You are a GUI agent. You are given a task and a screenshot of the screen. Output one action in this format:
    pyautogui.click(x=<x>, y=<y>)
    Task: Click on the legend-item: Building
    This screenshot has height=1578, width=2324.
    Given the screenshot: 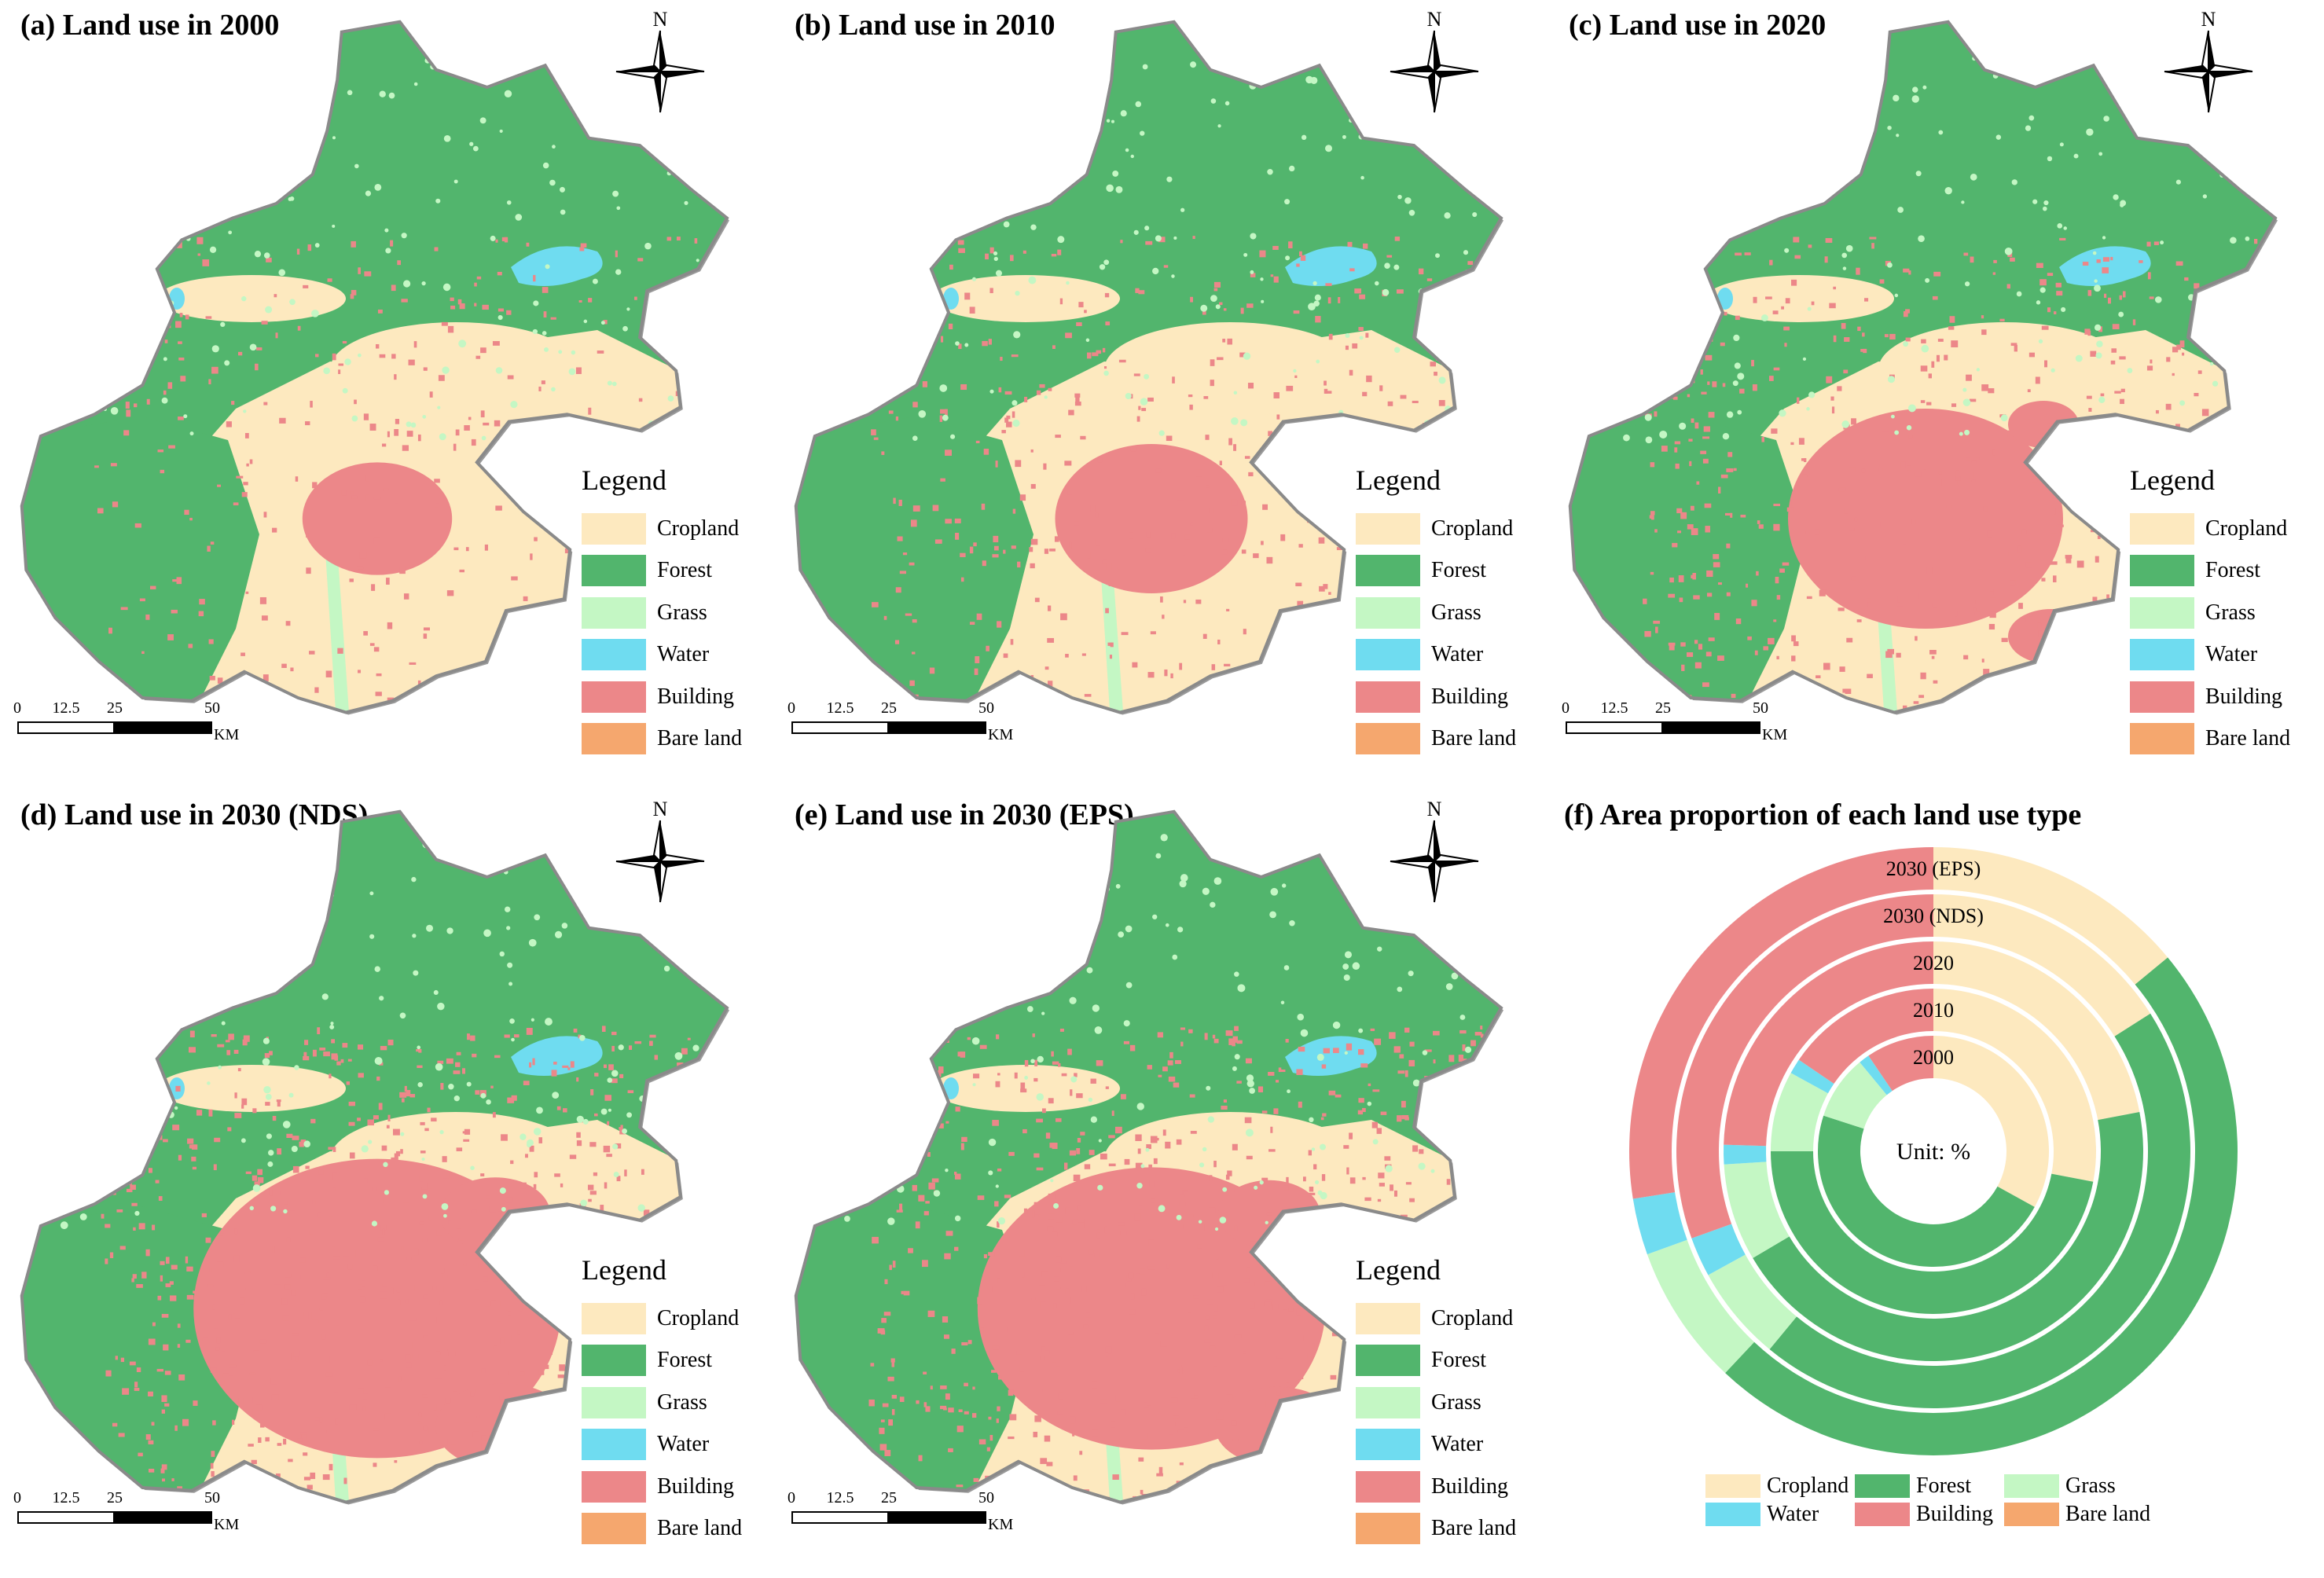 What is the action you would take?
    pyautogui.click(x=672, y=697)
    